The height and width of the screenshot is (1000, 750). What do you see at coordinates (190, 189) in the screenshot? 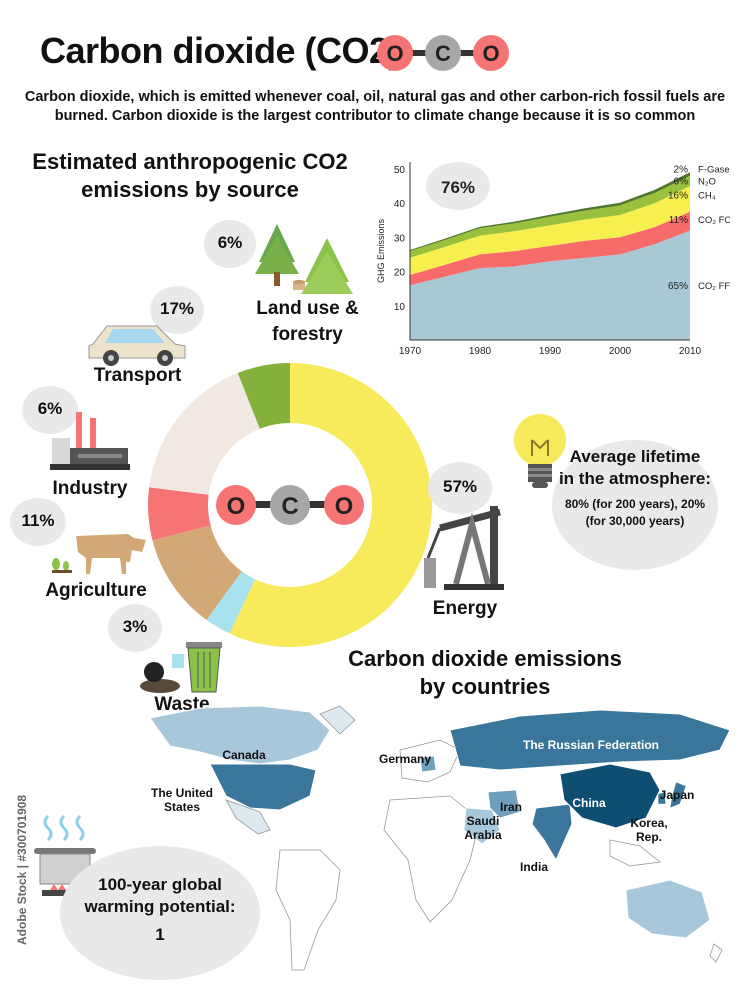
I see `sources-heading-line: emissions by source` at bounding box center [190, 189].